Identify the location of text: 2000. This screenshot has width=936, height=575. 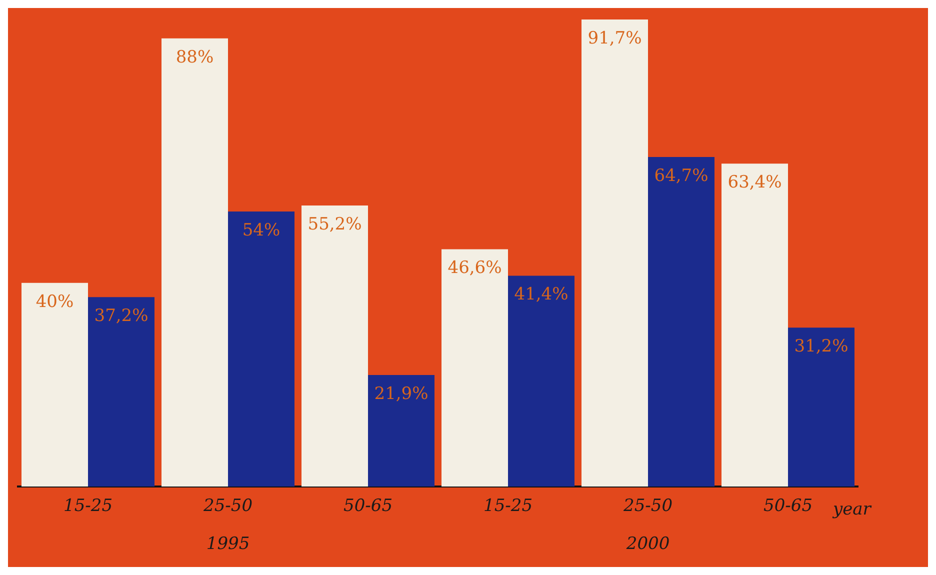
(647, 544).